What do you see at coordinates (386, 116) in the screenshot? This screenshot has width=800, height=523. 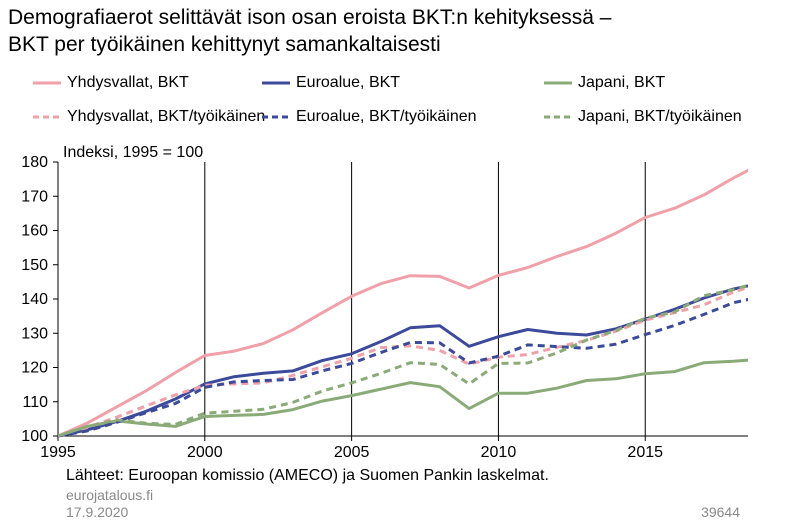 I see `legend-label: Euroalue, BKT/työikäinen` at bounding box center [386, 116].